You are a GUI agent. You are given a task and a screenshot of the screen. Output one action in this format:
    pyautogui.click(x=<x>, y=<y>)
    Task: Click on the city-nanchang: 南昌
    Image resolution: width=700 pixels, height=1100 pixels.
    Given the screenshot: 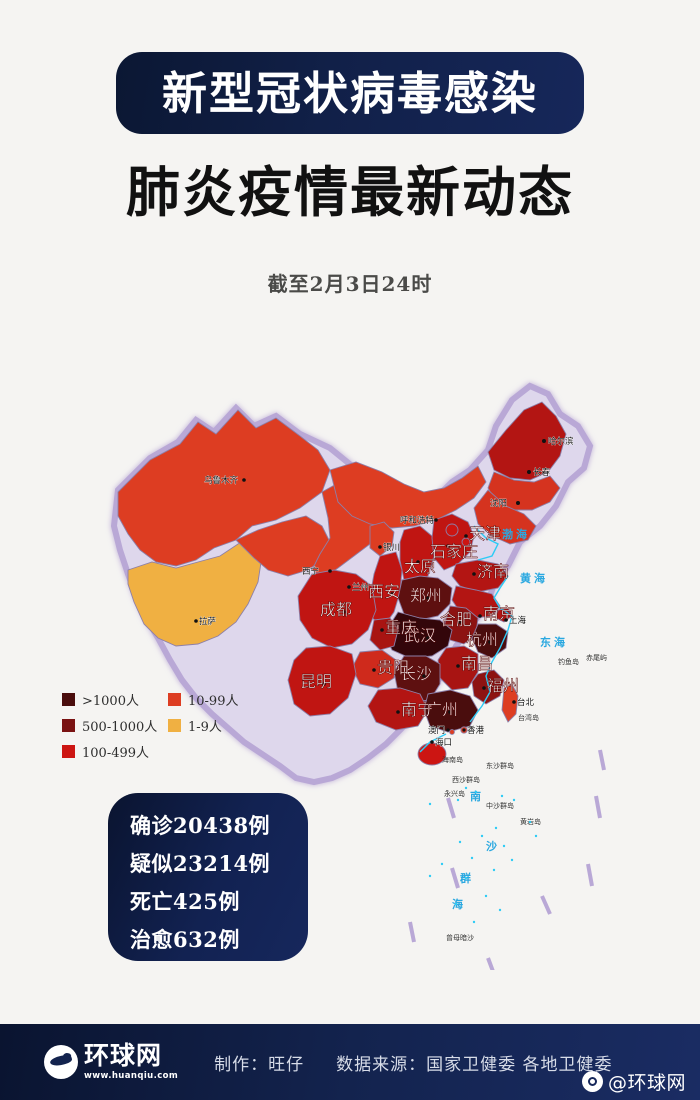 What is the action you would take?
    pyautogui.click(x=474, y=664)
    